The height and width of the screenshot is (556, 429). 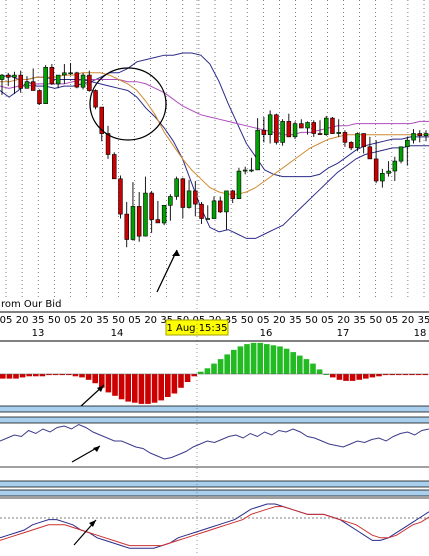 I want to click on middle-band-line, so click(x=214, y=107).